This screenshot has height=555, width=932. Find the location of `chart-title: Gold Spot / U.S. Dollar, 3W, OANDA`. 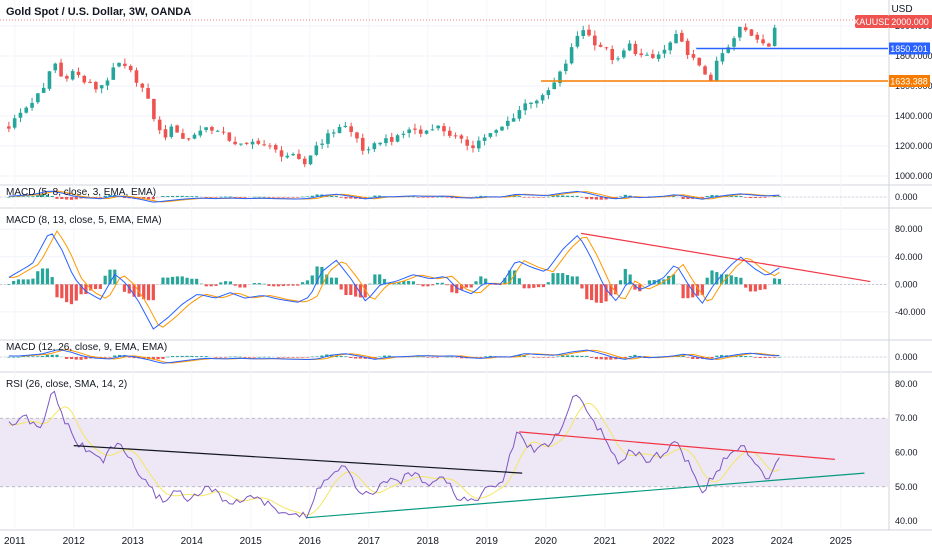

chart-title: Gold Spot / U.S. Dollar, 3W, OANDA is located at coordinates (98, 12).